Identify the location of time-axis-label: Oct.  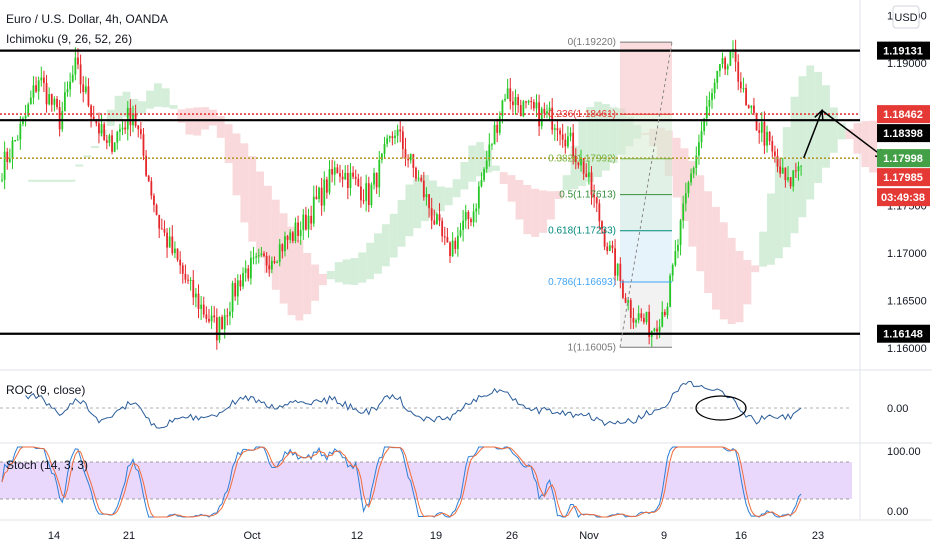
(251, 536).